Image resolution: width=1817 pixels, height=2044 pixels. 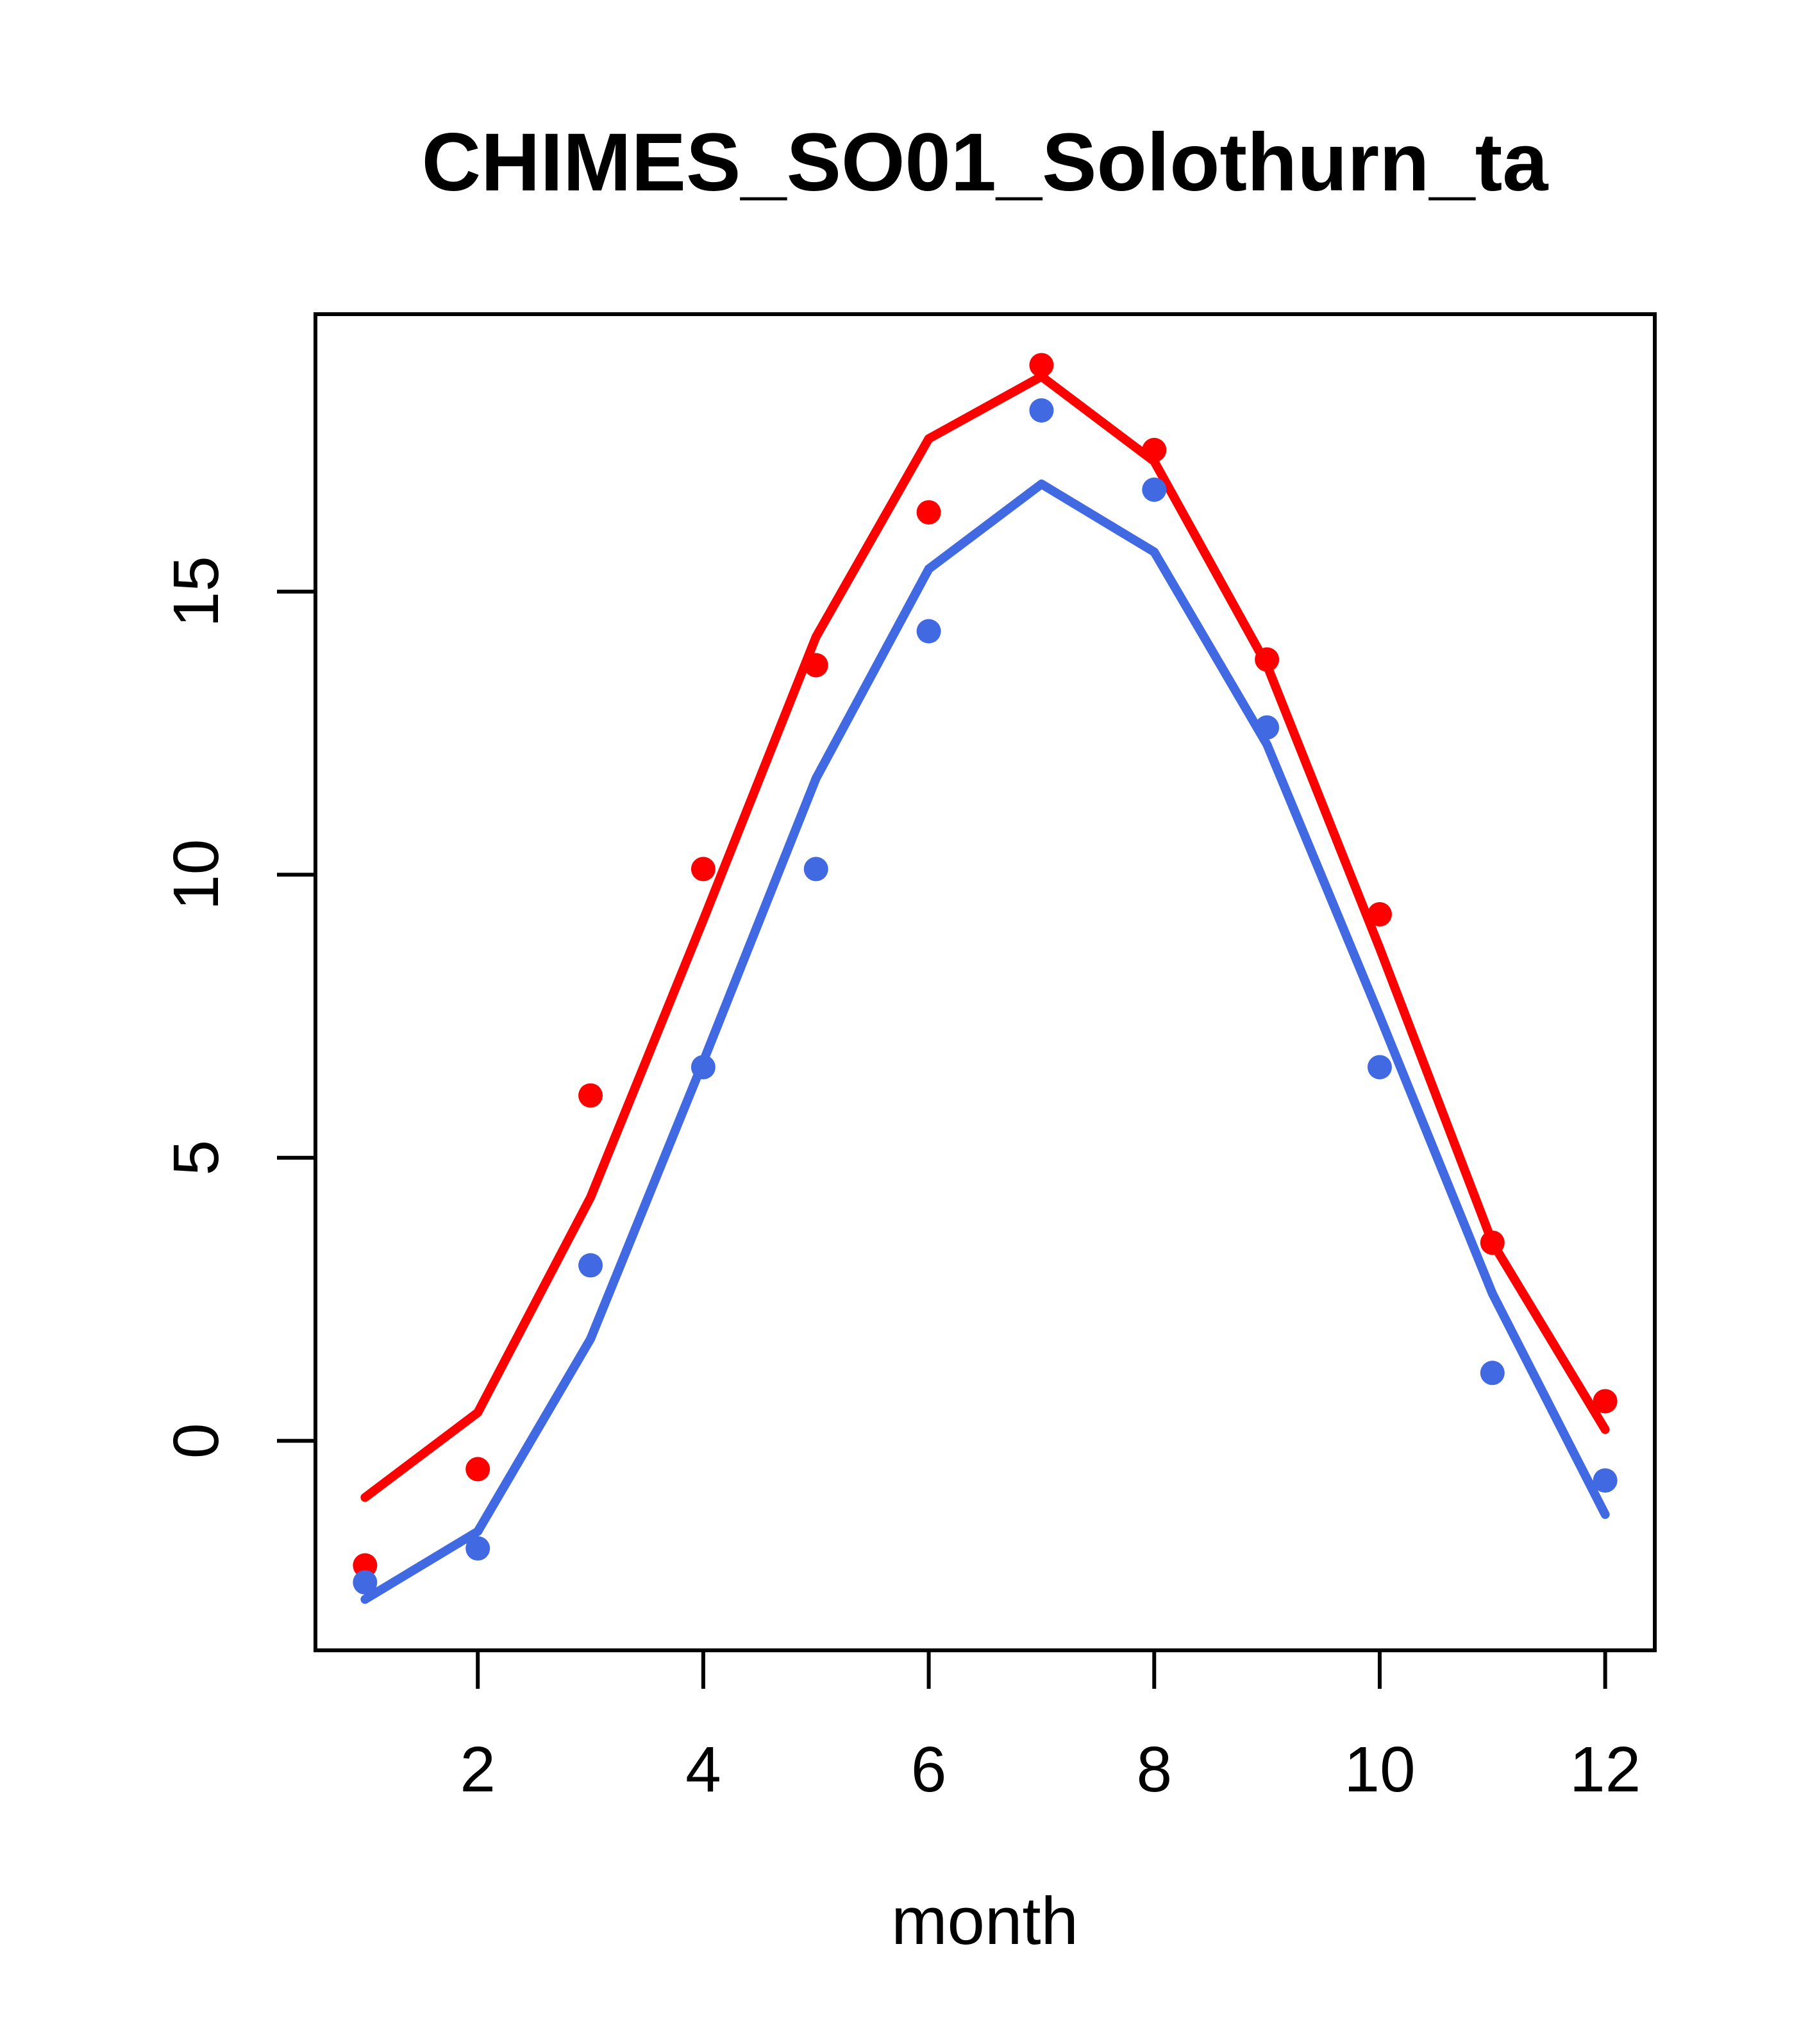 What do you see at coordinates (1605, 1769) in the screenshot?
I see `x-tick-label: 12` at bounding box center [1605, 1769].